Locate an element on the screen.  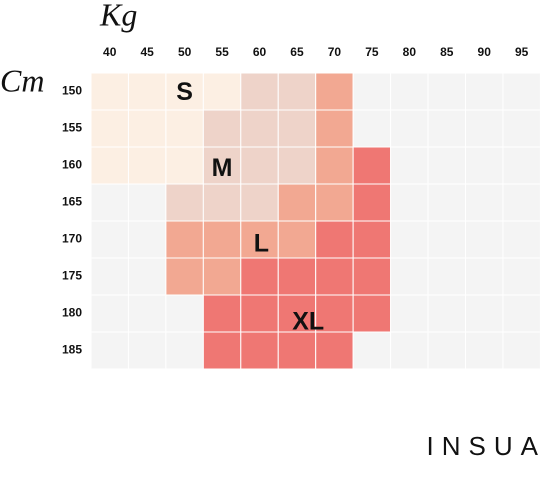
row-label: 180 is located at coordinates (72, 313).